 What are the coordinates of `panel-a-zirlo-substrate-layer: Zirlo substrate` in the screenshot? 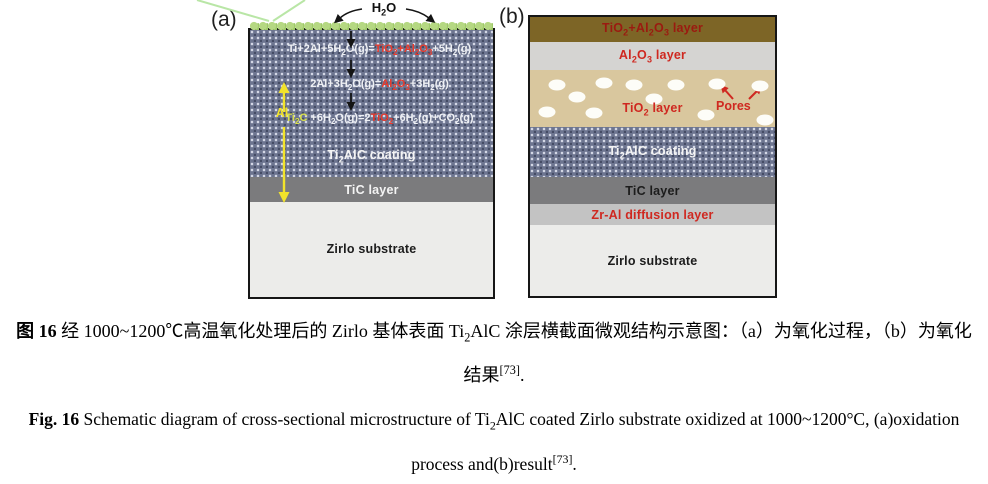 It's located at (371, 249).